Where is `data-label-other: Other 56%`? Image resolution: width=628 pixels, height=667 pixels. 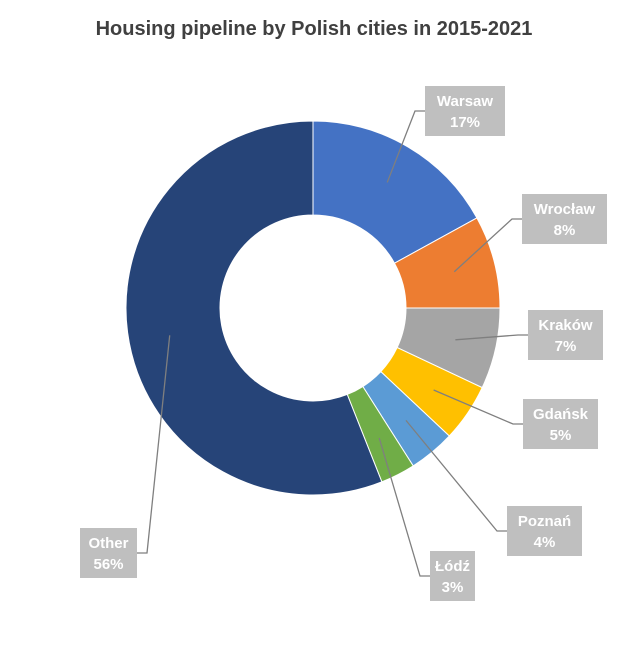
data-label-other: Other 56% is located at coordinates (108, 553).